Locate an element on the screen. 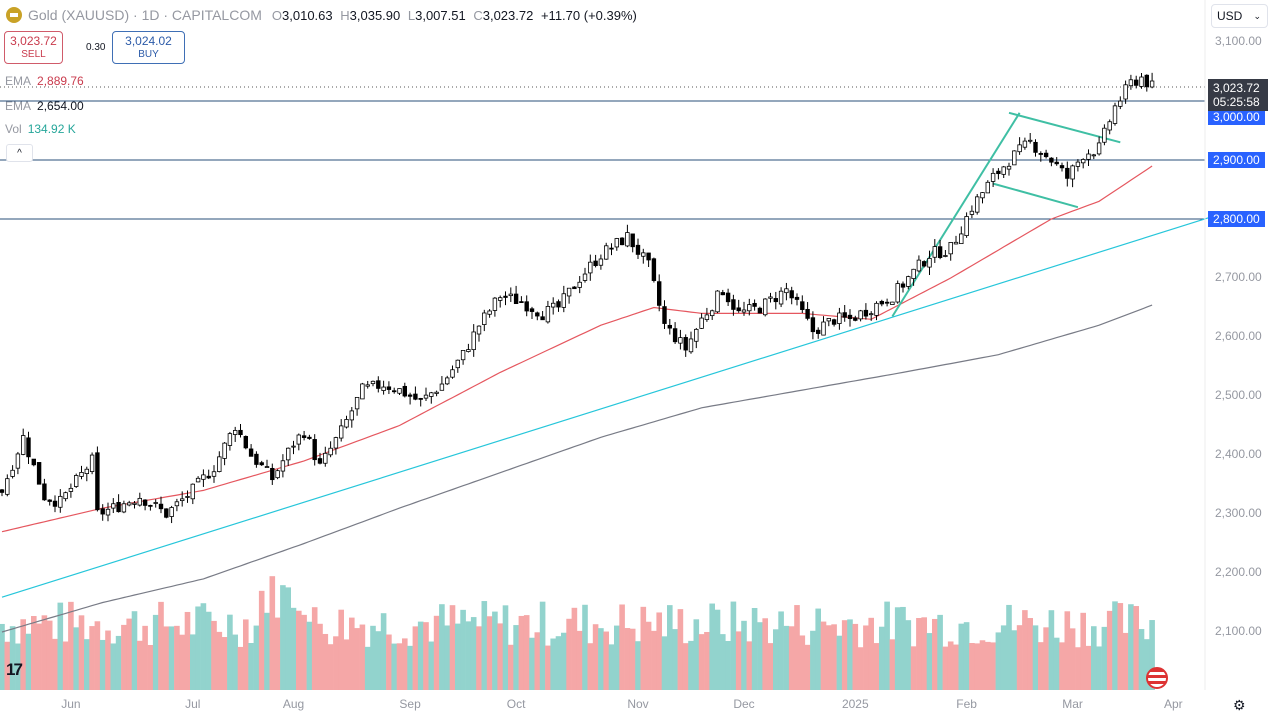 This screenshot has width=1274, height=716. currency-select: USD ⌄ is located at coordinates (1239, 16).